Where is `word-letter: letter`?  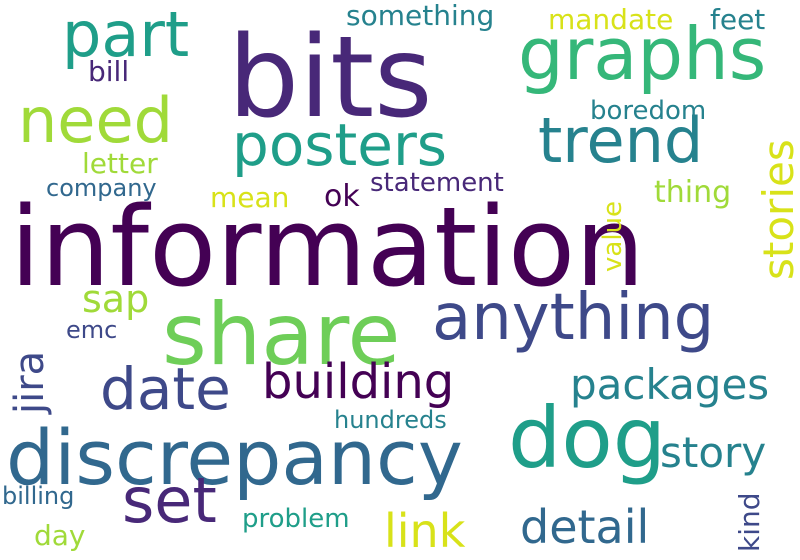 word-letter: letter is located at coordinates (120, 163).